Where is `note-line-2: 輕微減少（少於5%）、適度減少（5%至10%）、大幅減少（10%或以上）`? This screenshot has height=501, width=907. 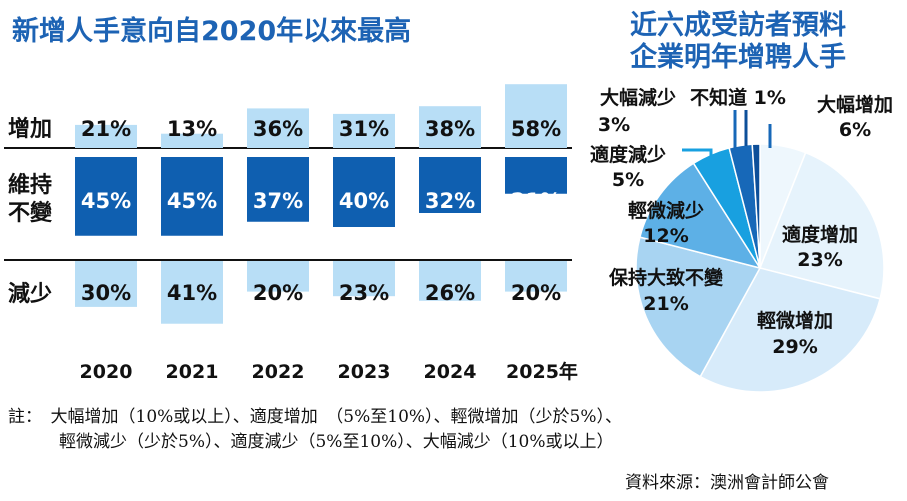
note-line-2: 輕微減少（少於5%）、適度減少（5%至10%）、大幅減少（10%或以上） is located at coordinates (311, 442).